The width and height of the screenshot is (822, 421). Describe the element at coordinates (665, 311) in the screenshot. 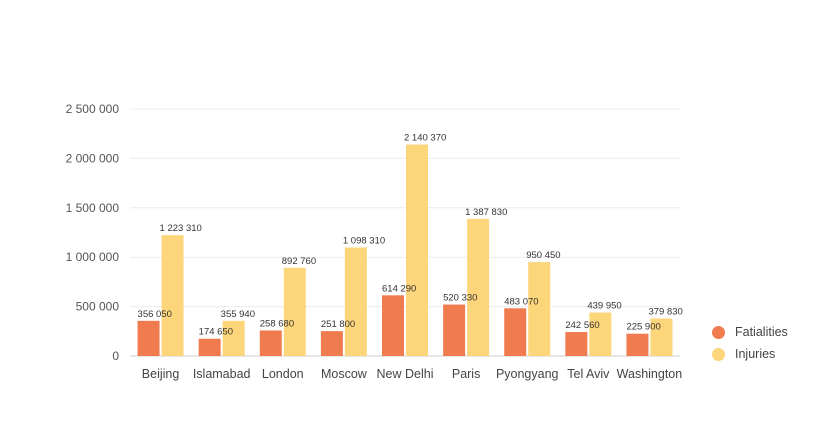

I see `data-label-injuries: 379 830` at that location.